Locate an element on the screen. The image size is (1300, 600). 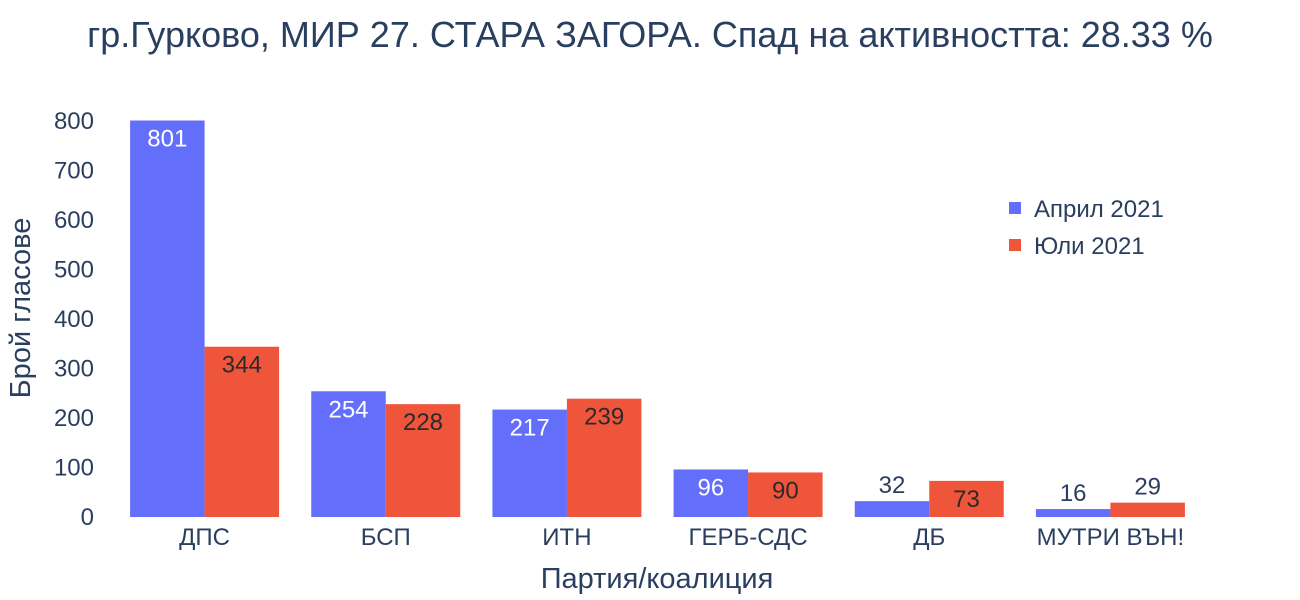
bar-value-label: 90 is located at coordinates (785, 490).